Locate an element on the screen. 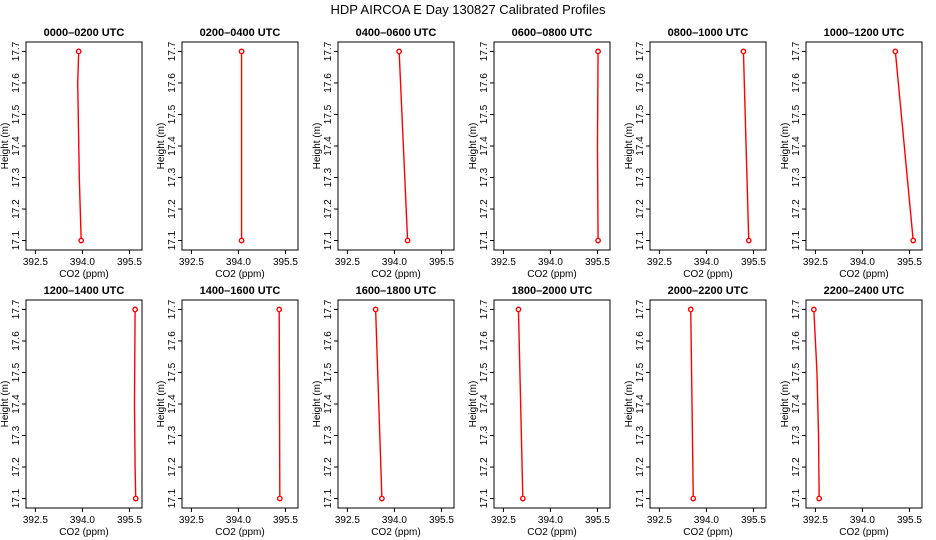  panel-8-frame is located at coordinates (396, 404).